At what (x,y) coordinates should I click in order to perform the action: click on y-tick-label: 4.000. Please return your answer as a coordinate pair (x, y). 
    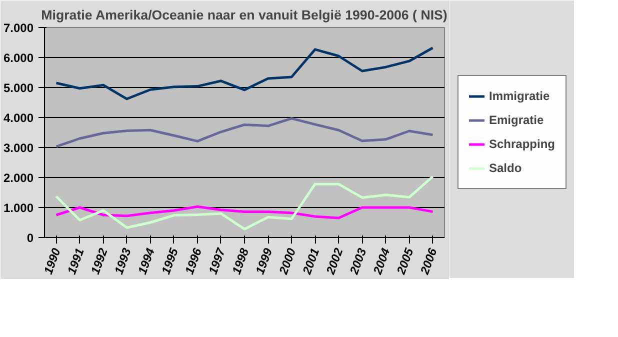
    Looking at the image, I should click on (18, 118).